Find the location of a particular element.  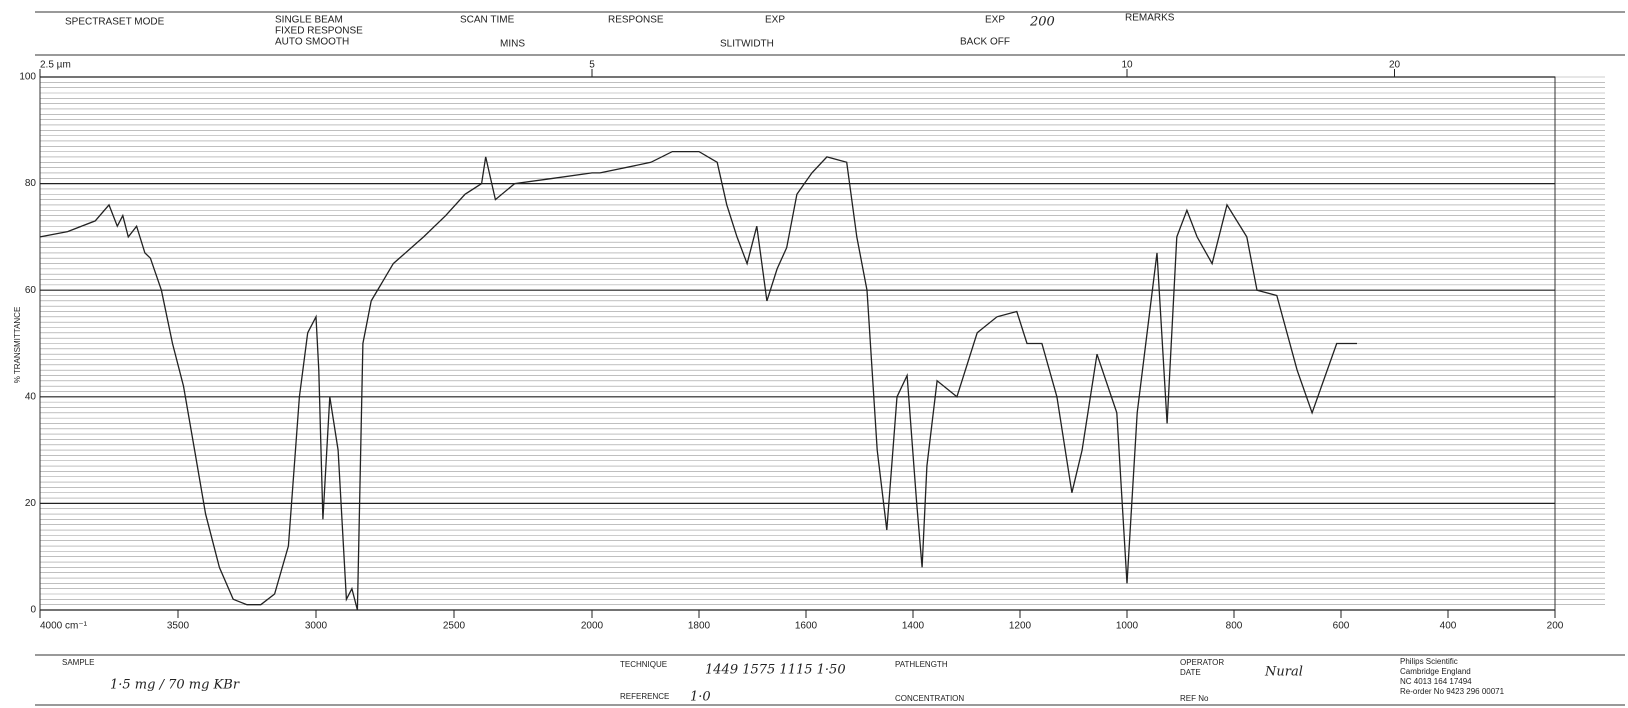

x-tick-label: 4000 cm⁻¹ is located at coordinates (64, 626).